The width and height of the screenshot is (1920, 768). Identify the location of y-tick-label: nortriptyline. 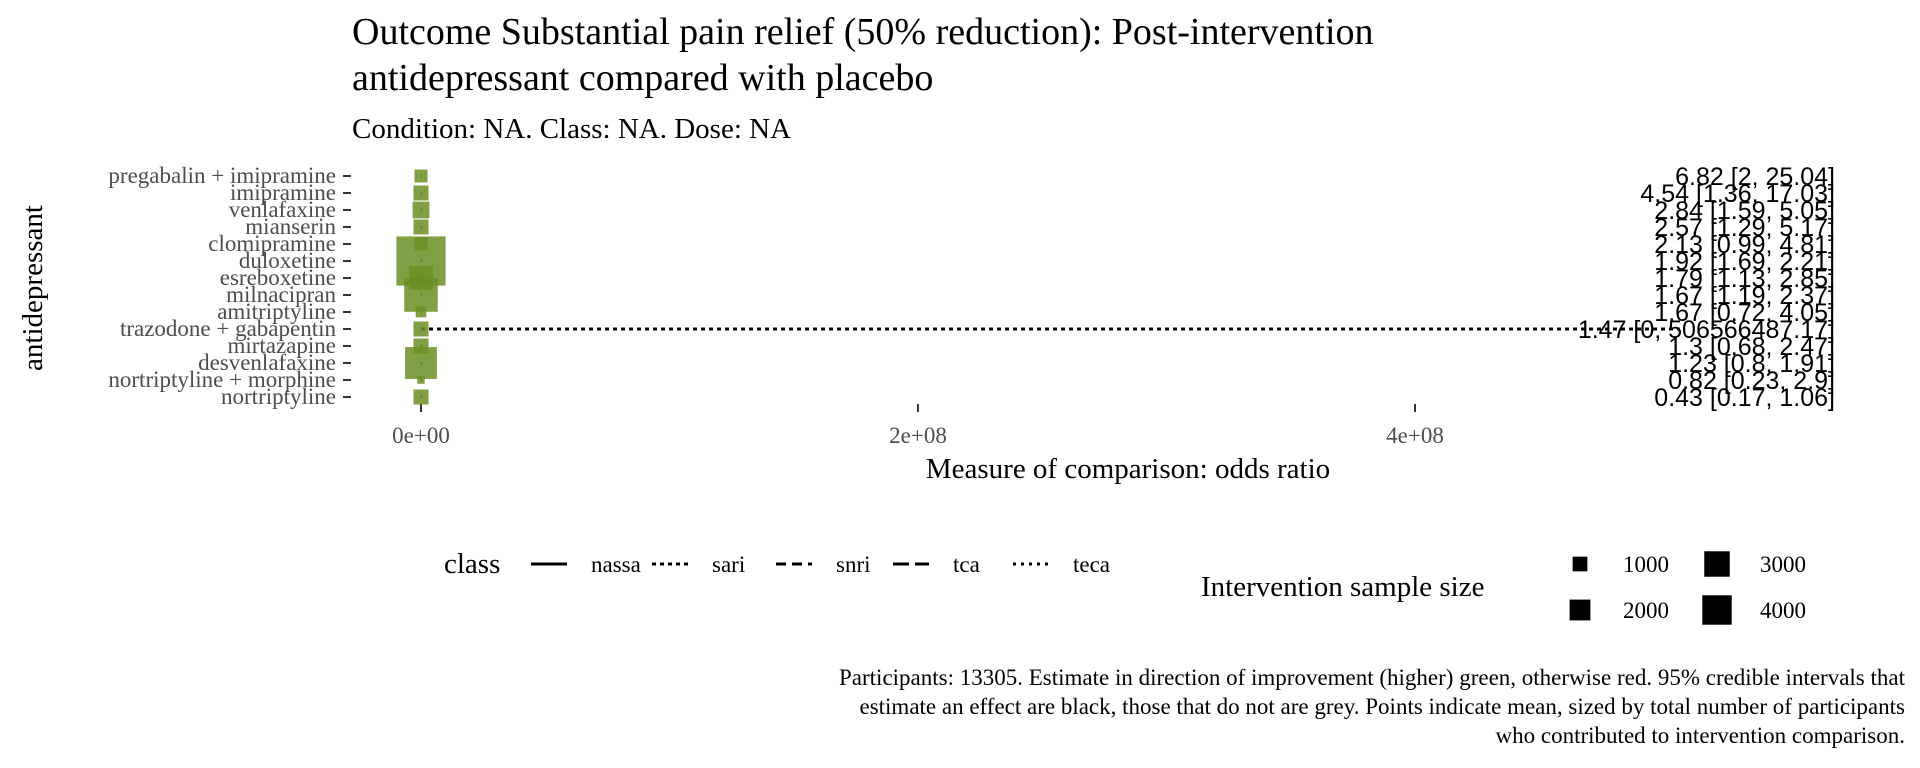
(278, 396).